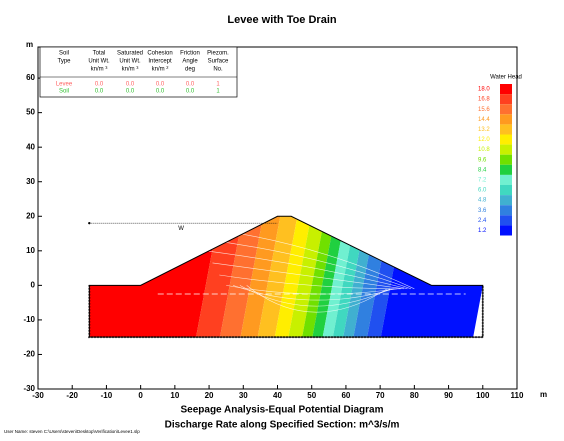  I want to click on x-tick-label: -10, so click(107, 395).